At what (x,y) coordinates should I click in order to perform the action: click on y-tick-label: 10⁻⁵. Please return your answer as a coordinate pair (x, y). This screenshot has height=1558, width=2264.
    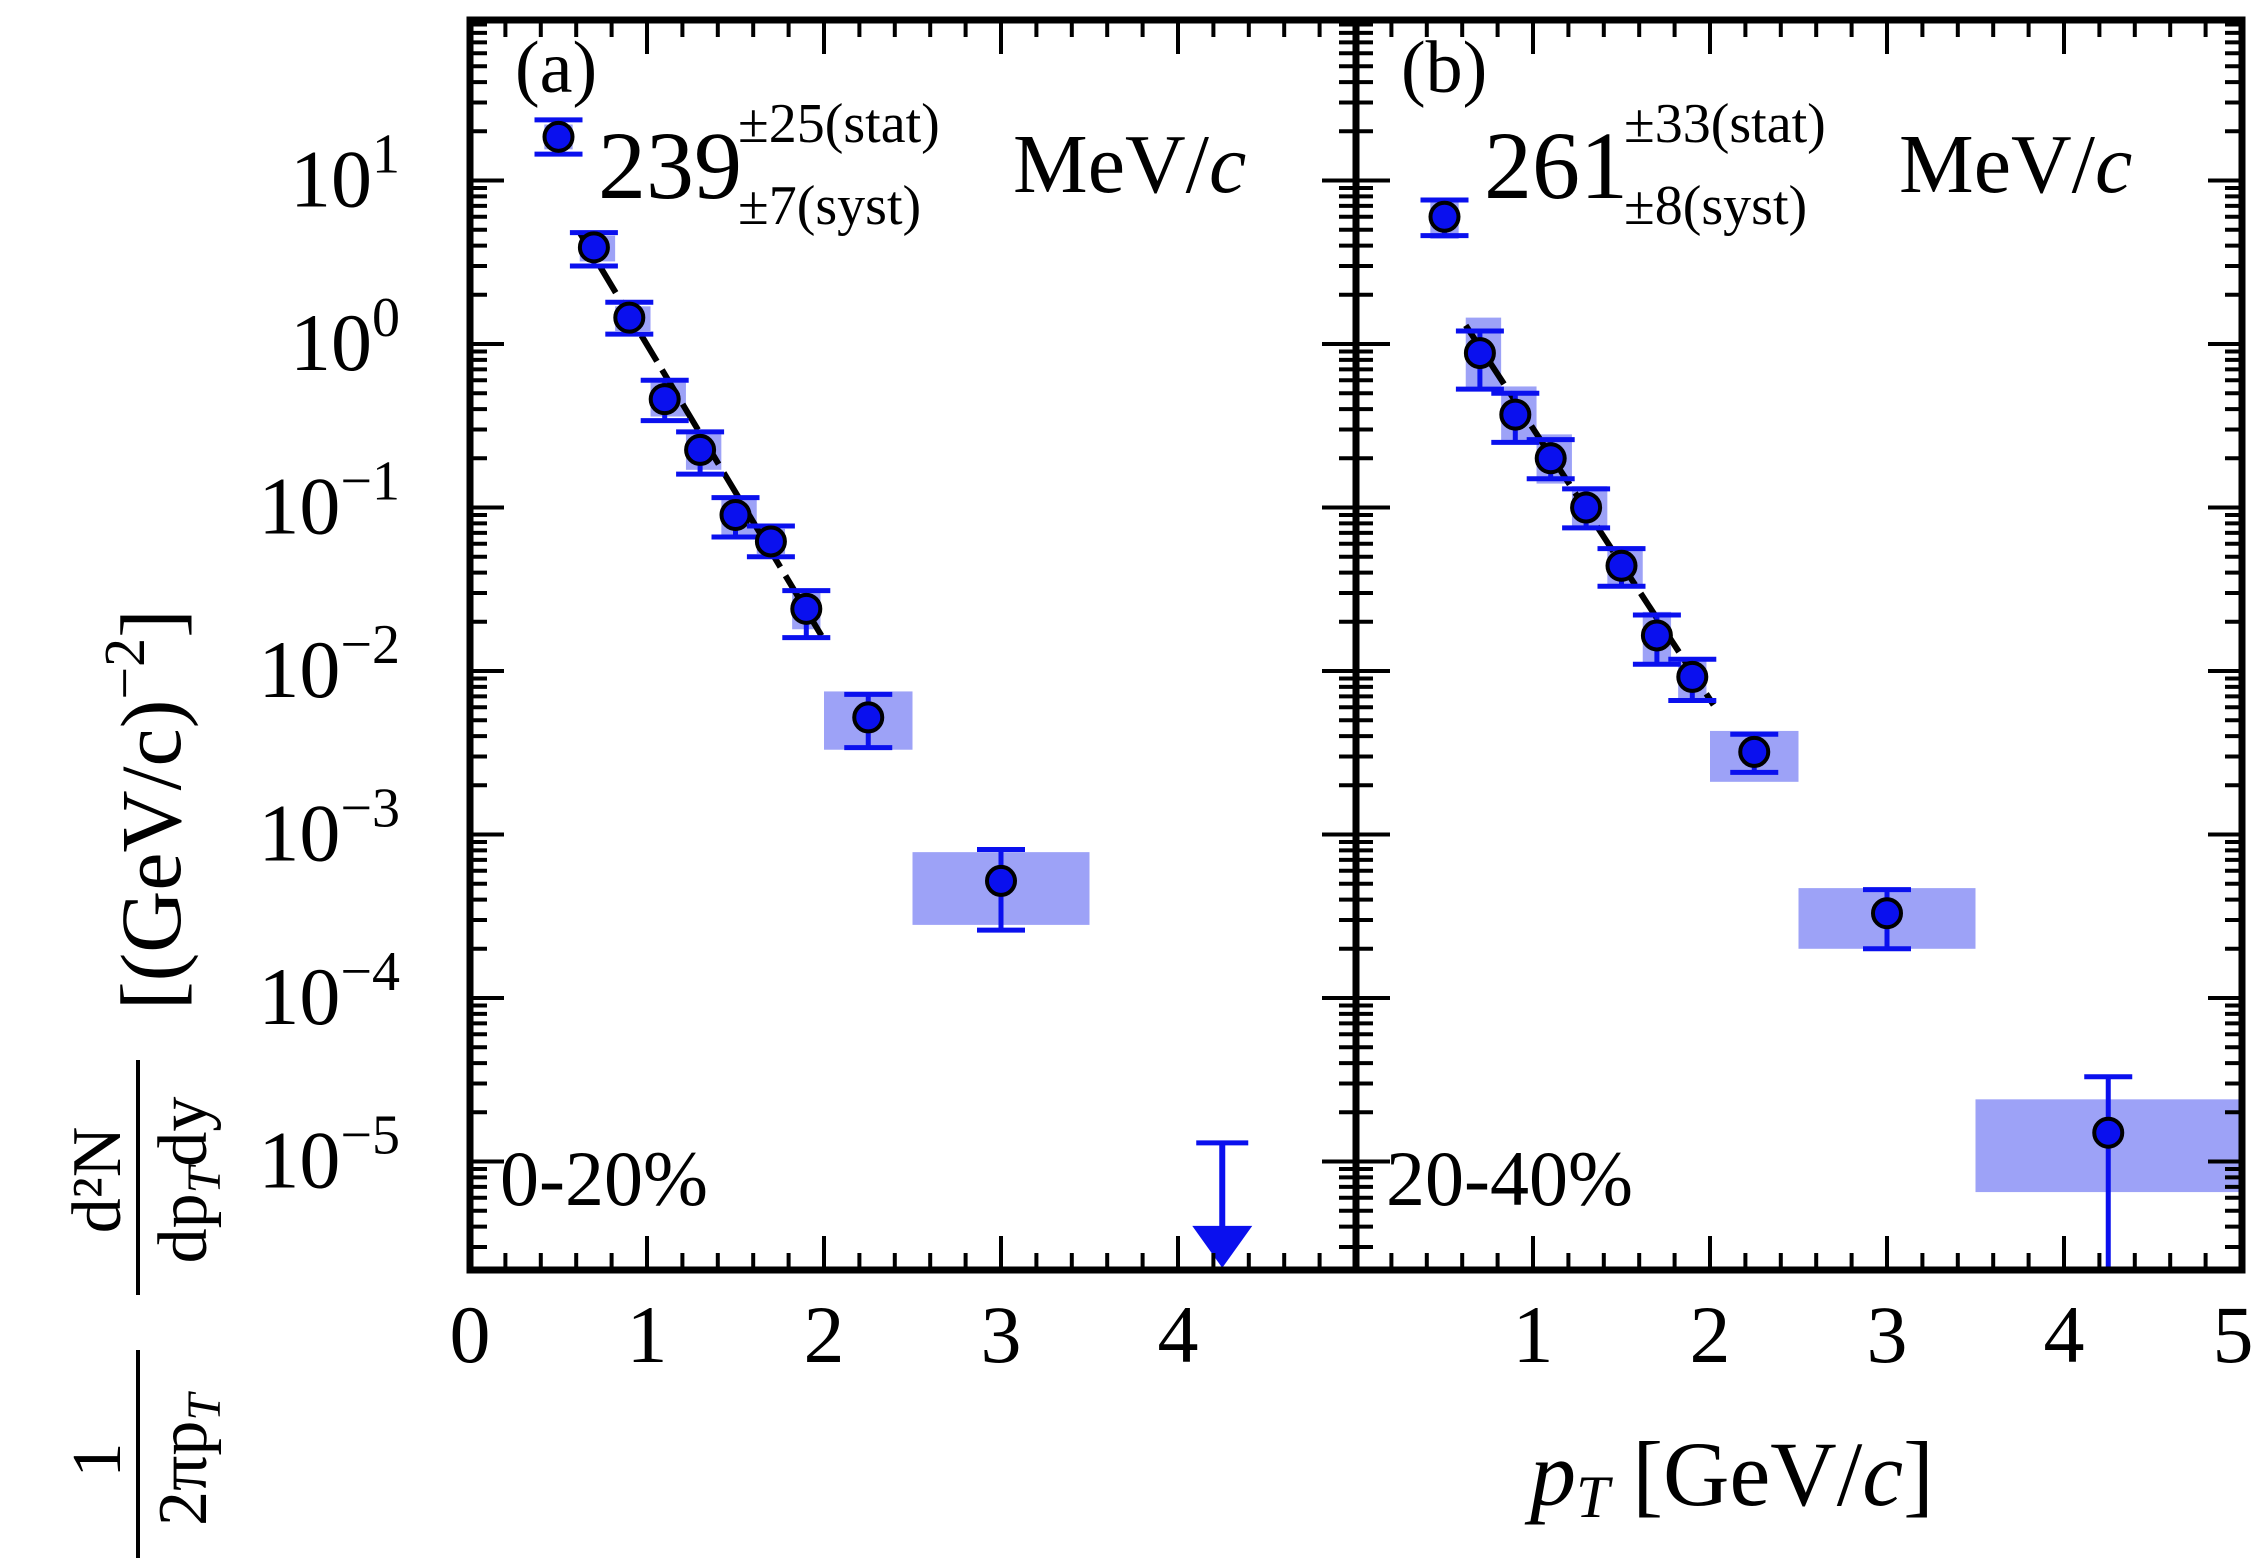
    Looking at the image, I should click on (329, 1155).